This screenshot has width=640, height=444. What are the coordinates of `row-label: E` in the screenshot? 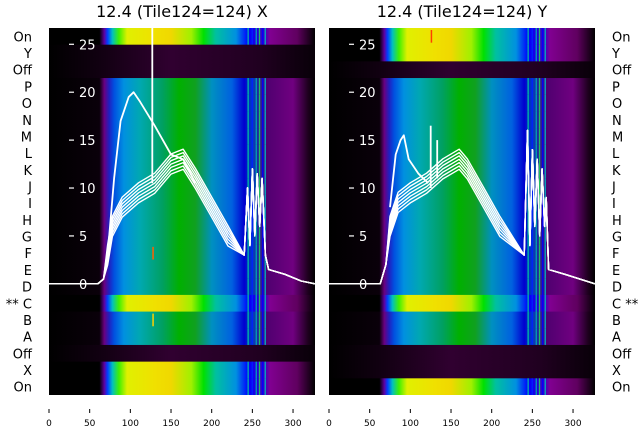 It's located at (616, 271).